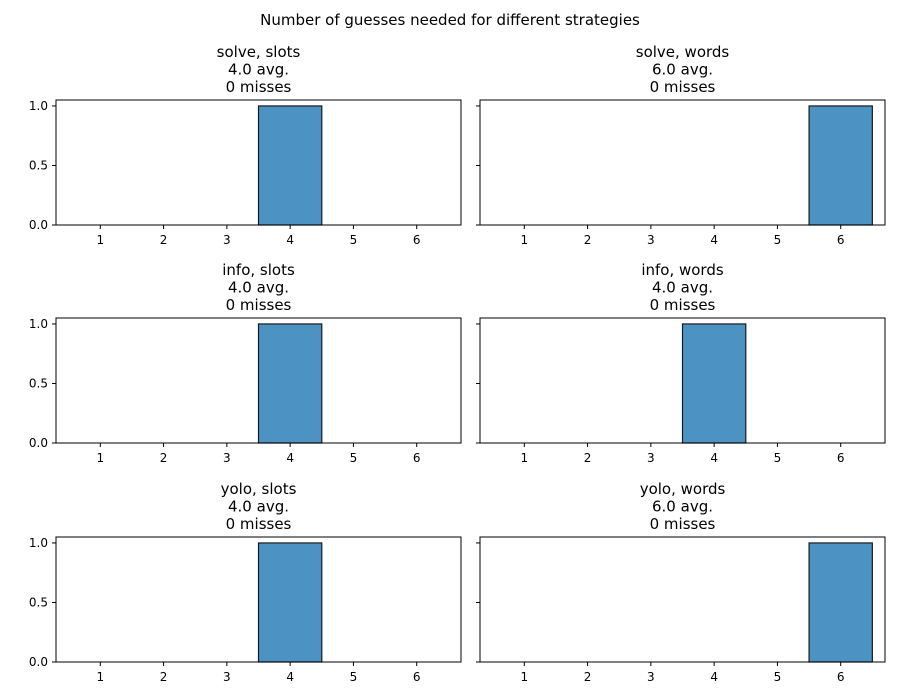 The width and height of the screenshot is (900, 700). Describe the element at coordinates (259, 489) in the screenshot. I see `subplot-title-line: yolo, slots` at that location.